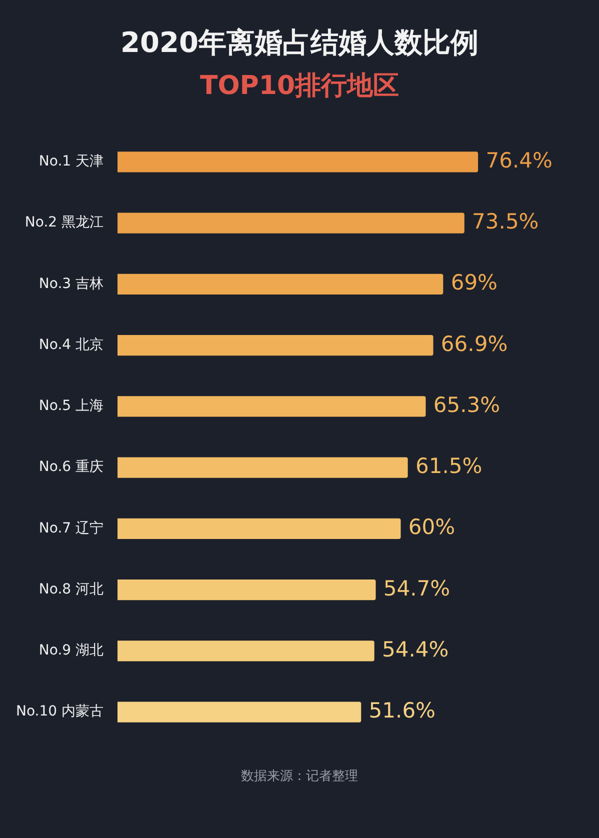 This screenshot has width=599, height=838. What do you see at coordinates (71, 589) in the screenshot?
I see `y-tick-label: No.8 河北` at bounding box center [71, 589].